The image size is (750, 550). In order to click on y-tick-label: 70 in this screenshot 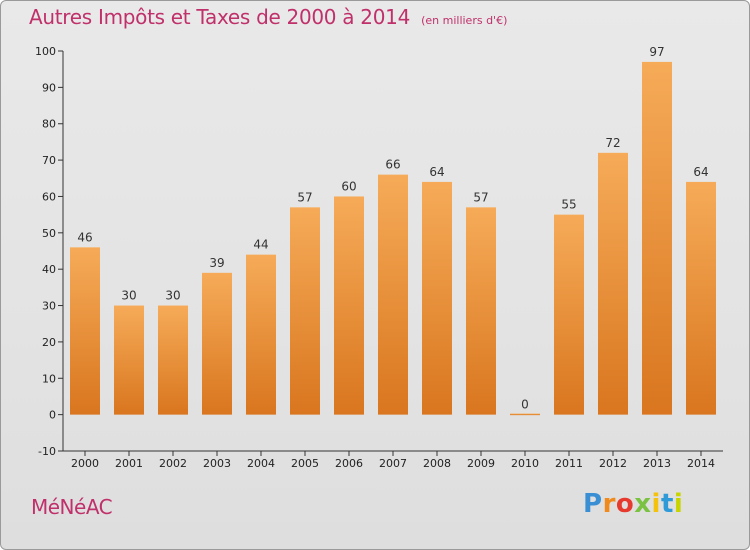, I will do `click(49, 160)`.